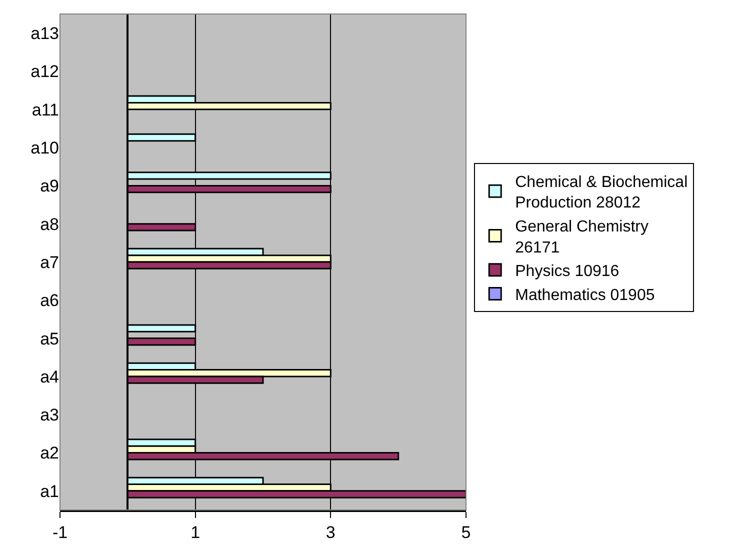  What do you see at coordinates (585, 295) in the screenshot?
I see `legend-label: Mathematics 01905` at bounding box center [585, 295].